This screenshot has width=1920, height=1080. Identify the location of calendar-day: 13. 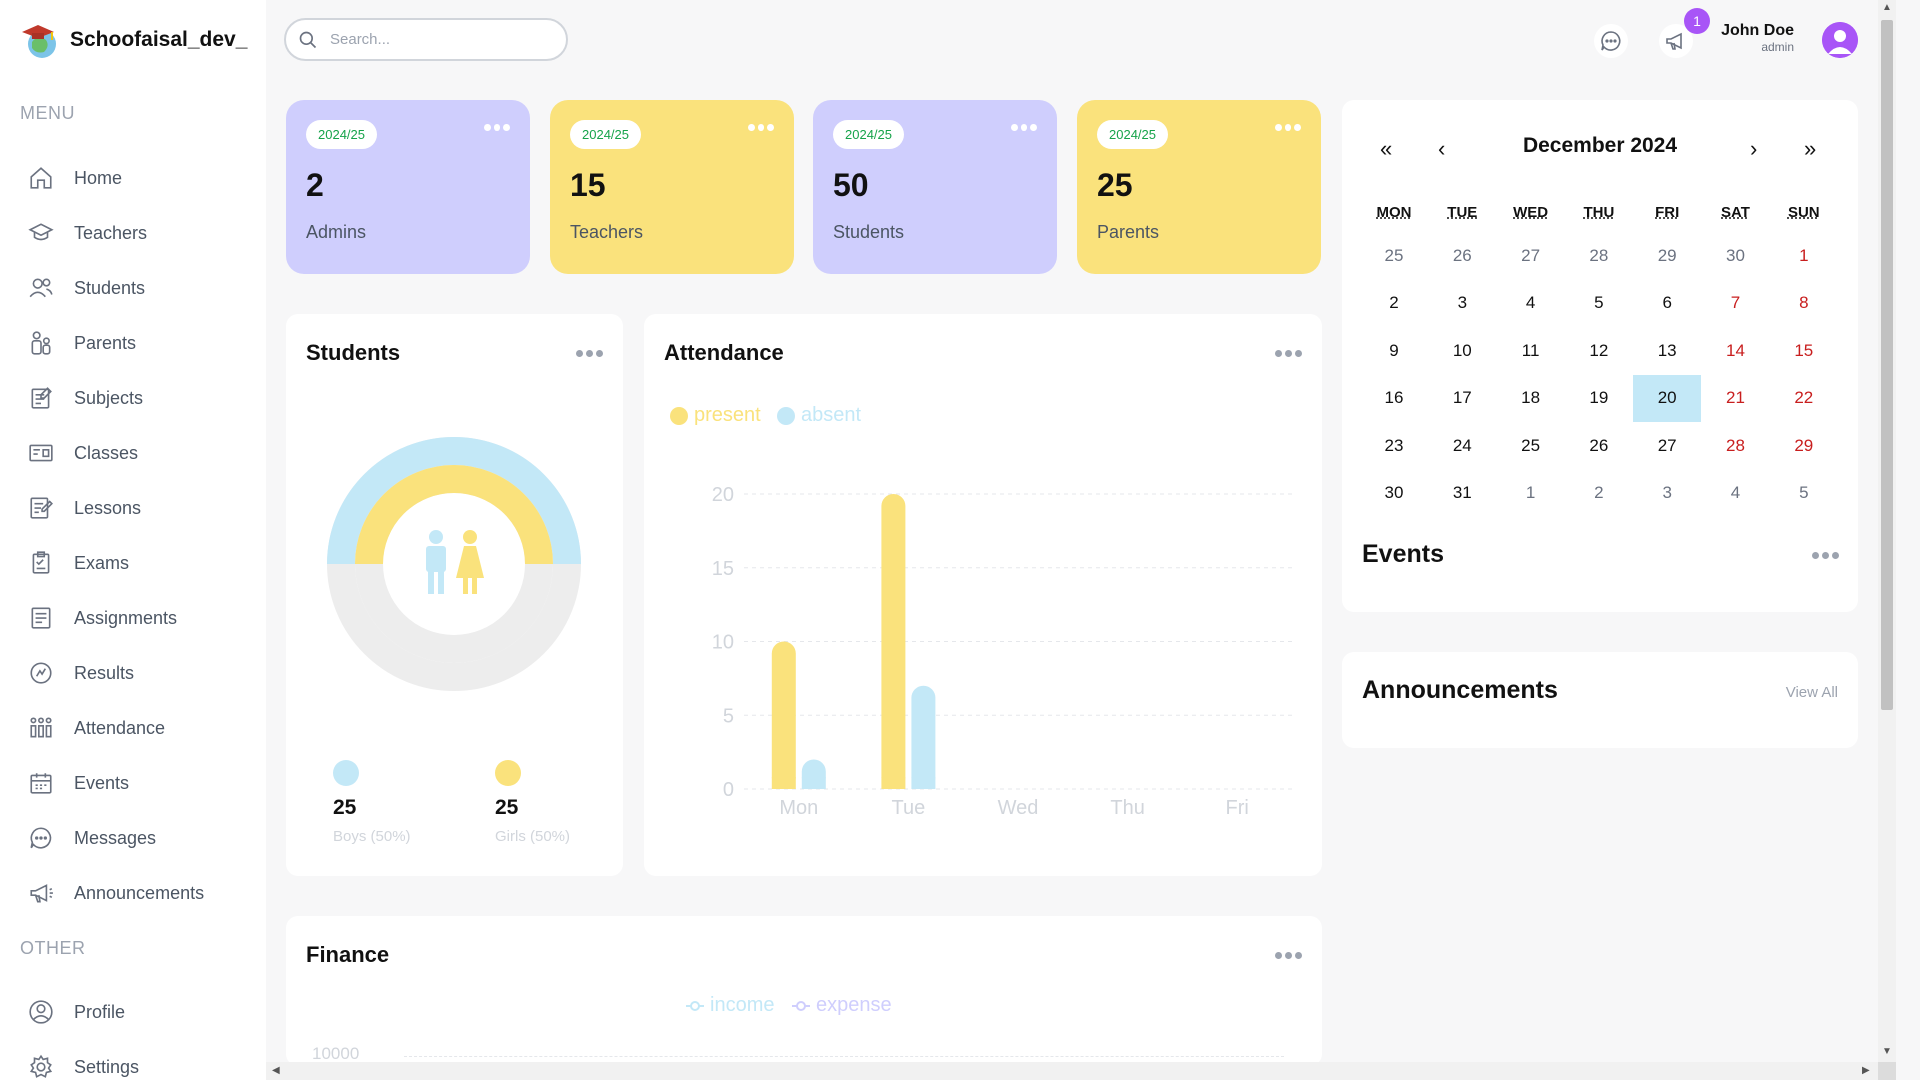
(1667, 350).